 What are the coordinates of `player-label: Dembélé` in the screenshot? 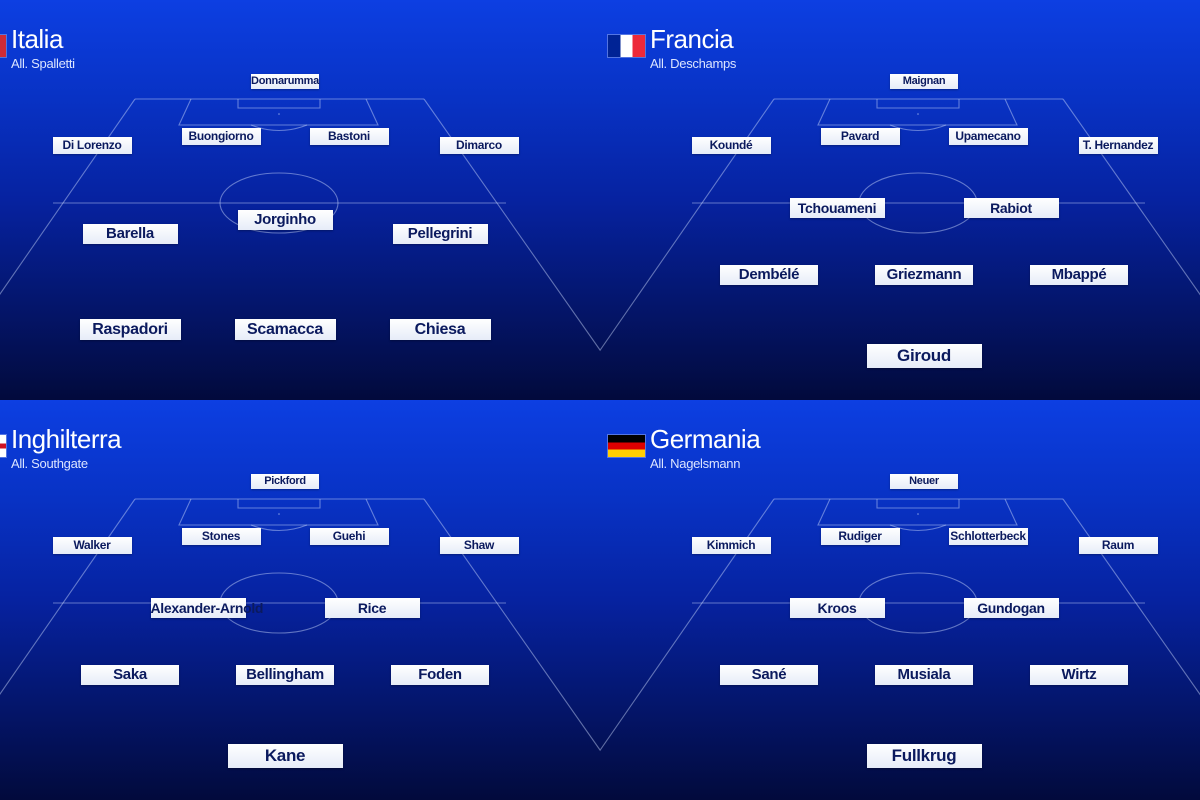 It's located at (769, 275).